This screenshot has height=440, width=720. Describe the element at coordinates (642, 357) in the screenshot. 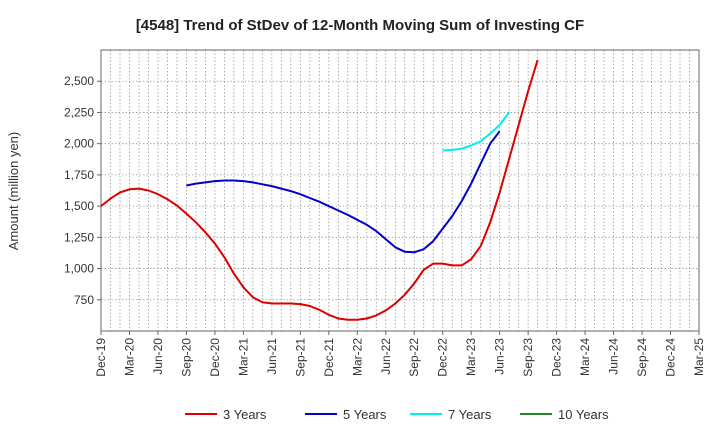

I see `x-tick-label: Sep-24` at that location.